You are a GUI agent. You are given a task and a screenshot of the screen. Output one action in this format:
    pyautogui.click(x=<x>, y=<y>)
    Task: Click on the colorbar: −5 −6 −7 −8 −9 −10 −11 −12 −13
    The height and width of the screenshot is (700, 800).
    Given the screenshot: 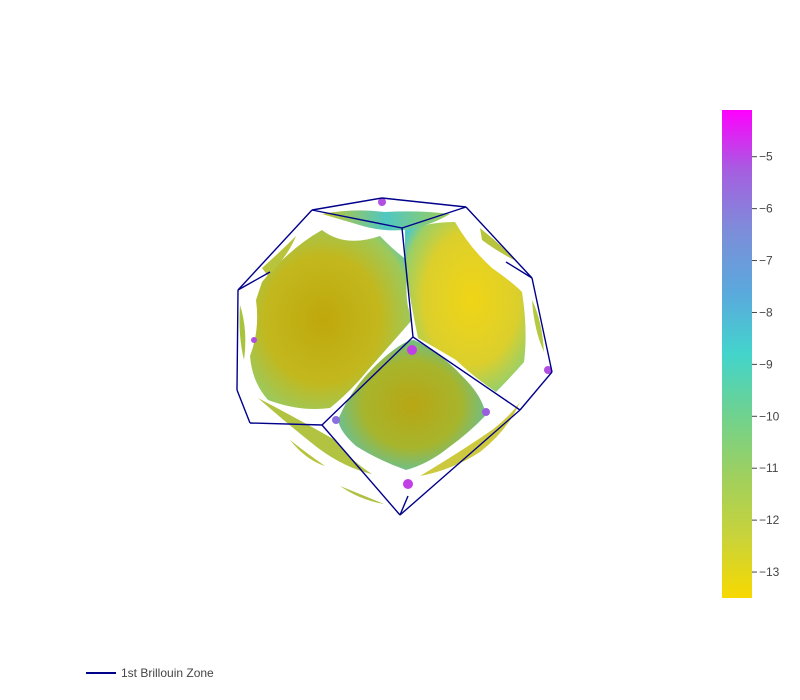 What is the action you would take?
    pyautogui.click(x=751, y=354)
    